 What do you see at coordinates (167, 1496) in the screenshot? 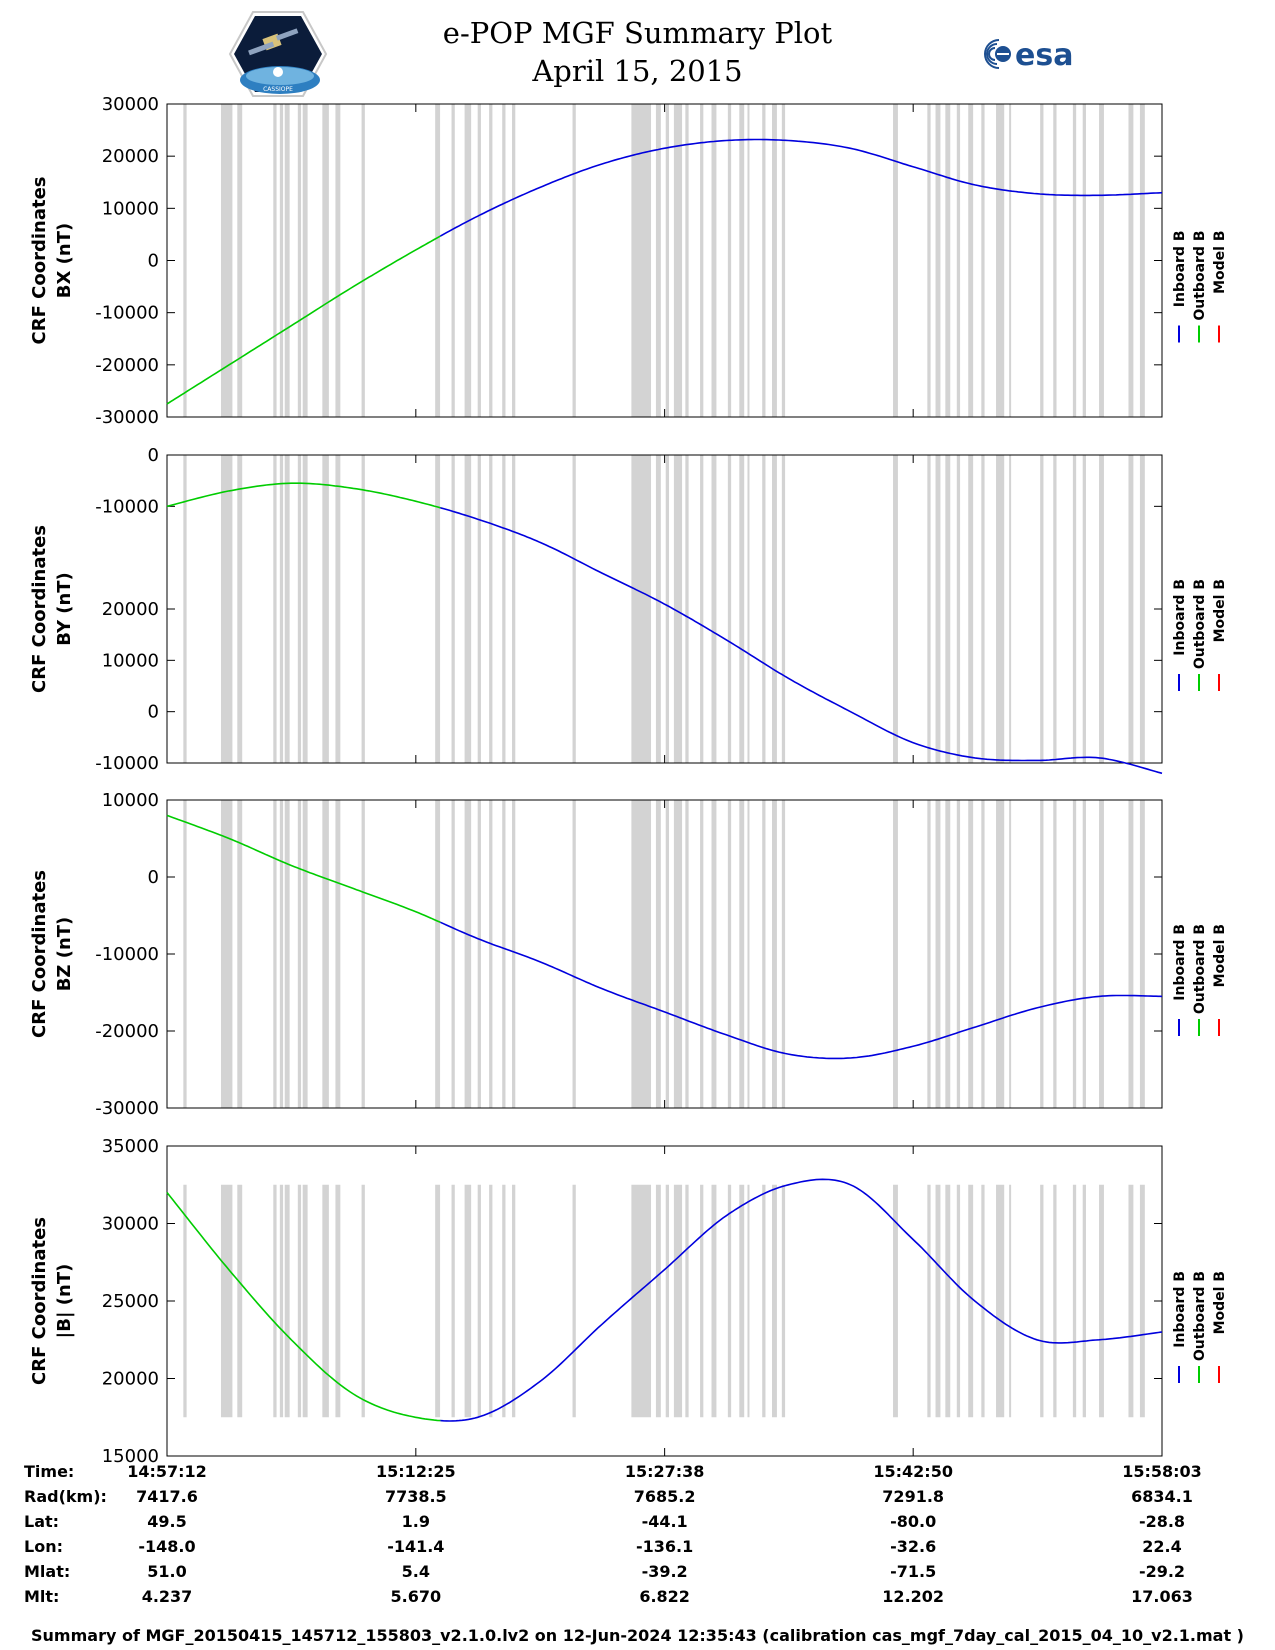
I see `info-value: 7417.6` at bounding box center [167, 1496].